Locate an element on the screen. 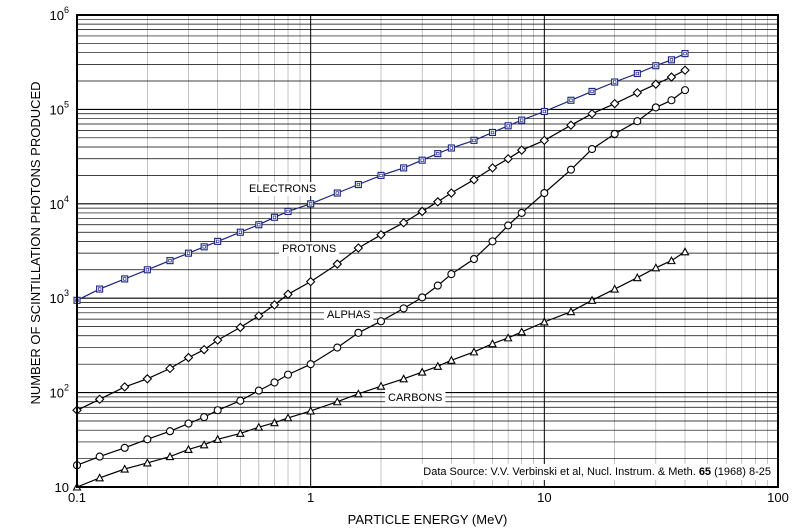 This screenshot has width=803, height=529. x-tick-label: 10 is located at coordinates (544, 497).